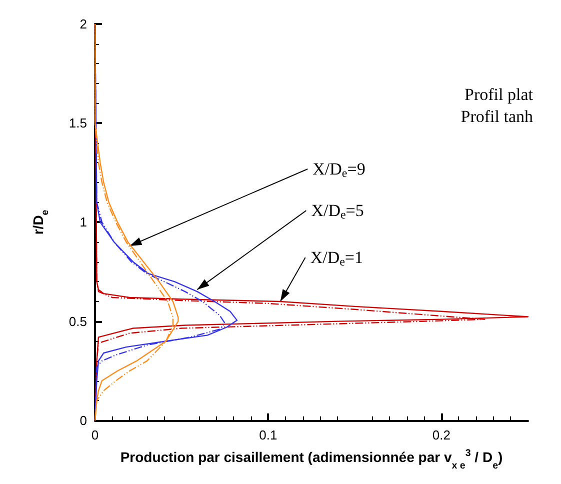 This screenshot has width=561, height=484. I want to click on y-tick-label: 0, so click(83, 420).